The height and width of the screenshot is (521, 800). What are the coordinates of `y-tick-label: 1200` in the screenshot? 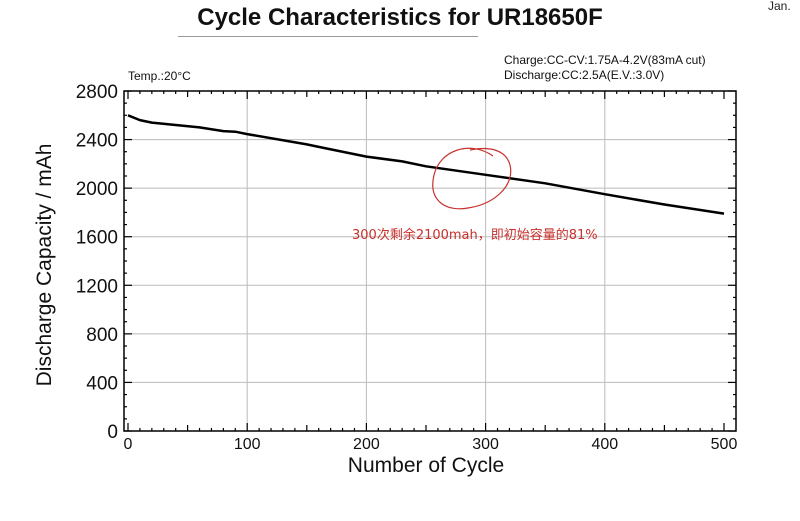 It's located at (97, 286).